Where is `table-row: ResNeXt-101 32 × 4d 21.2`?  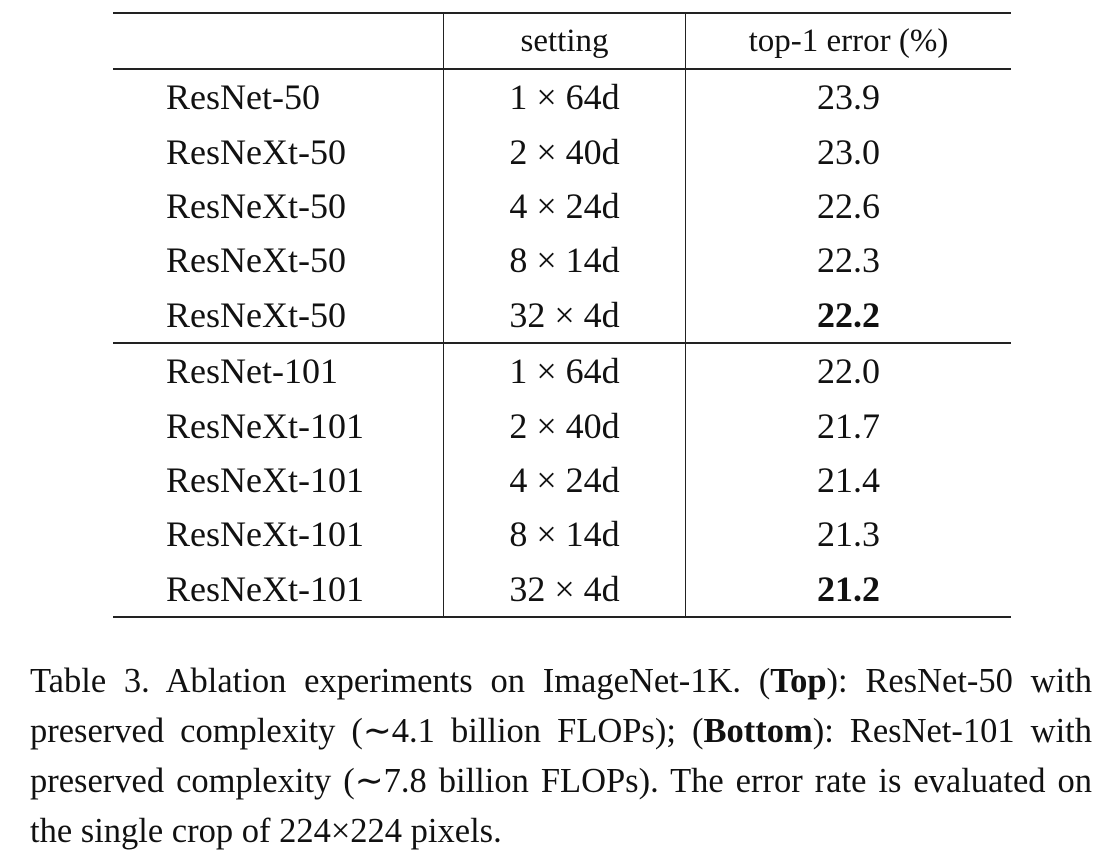 table-row: ResNeXt-101 32 × 4d 21.2 is located at coordinates (562, 589).